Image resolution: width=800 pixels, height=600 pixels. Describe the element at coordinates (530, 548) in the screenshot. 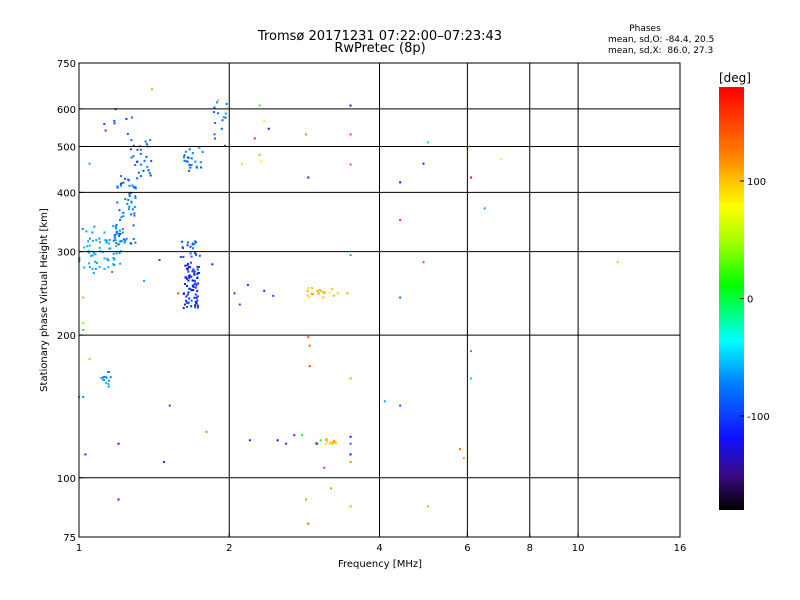

I see `x-tick-label: 8` at that location.